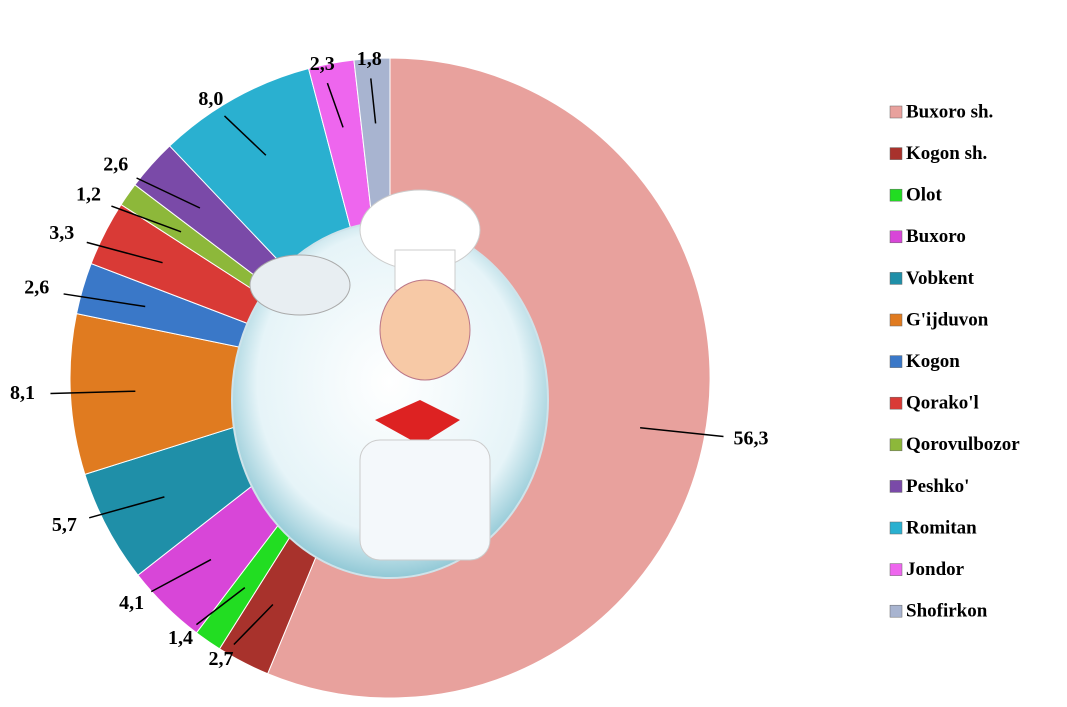  Describe the element at coordinates (940, 278) in the screenshot. I see `legend-label: Vobkent` at that location.